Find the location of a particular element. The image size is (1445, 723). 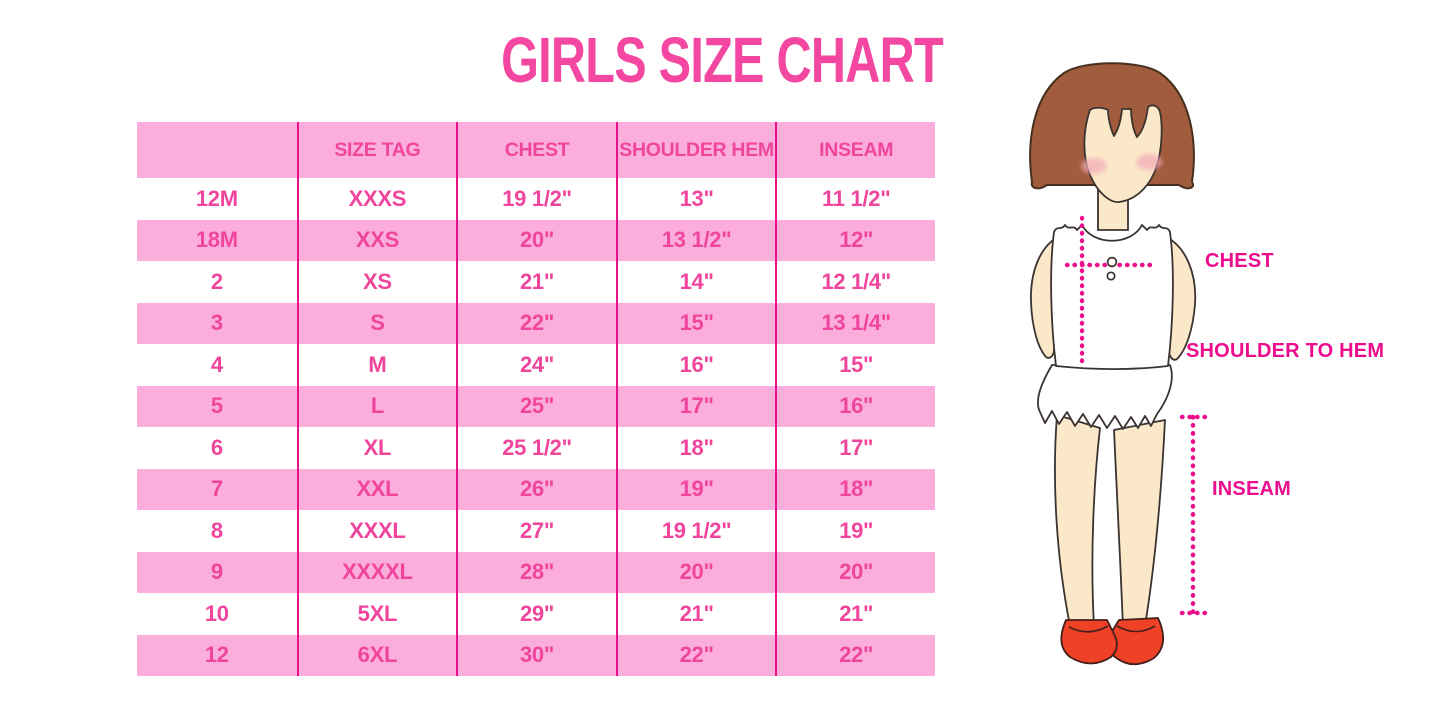

table-header-row: SIZE TAG CHEST SHOULDER HEM INSEAM is located at coordinates (536, 150).